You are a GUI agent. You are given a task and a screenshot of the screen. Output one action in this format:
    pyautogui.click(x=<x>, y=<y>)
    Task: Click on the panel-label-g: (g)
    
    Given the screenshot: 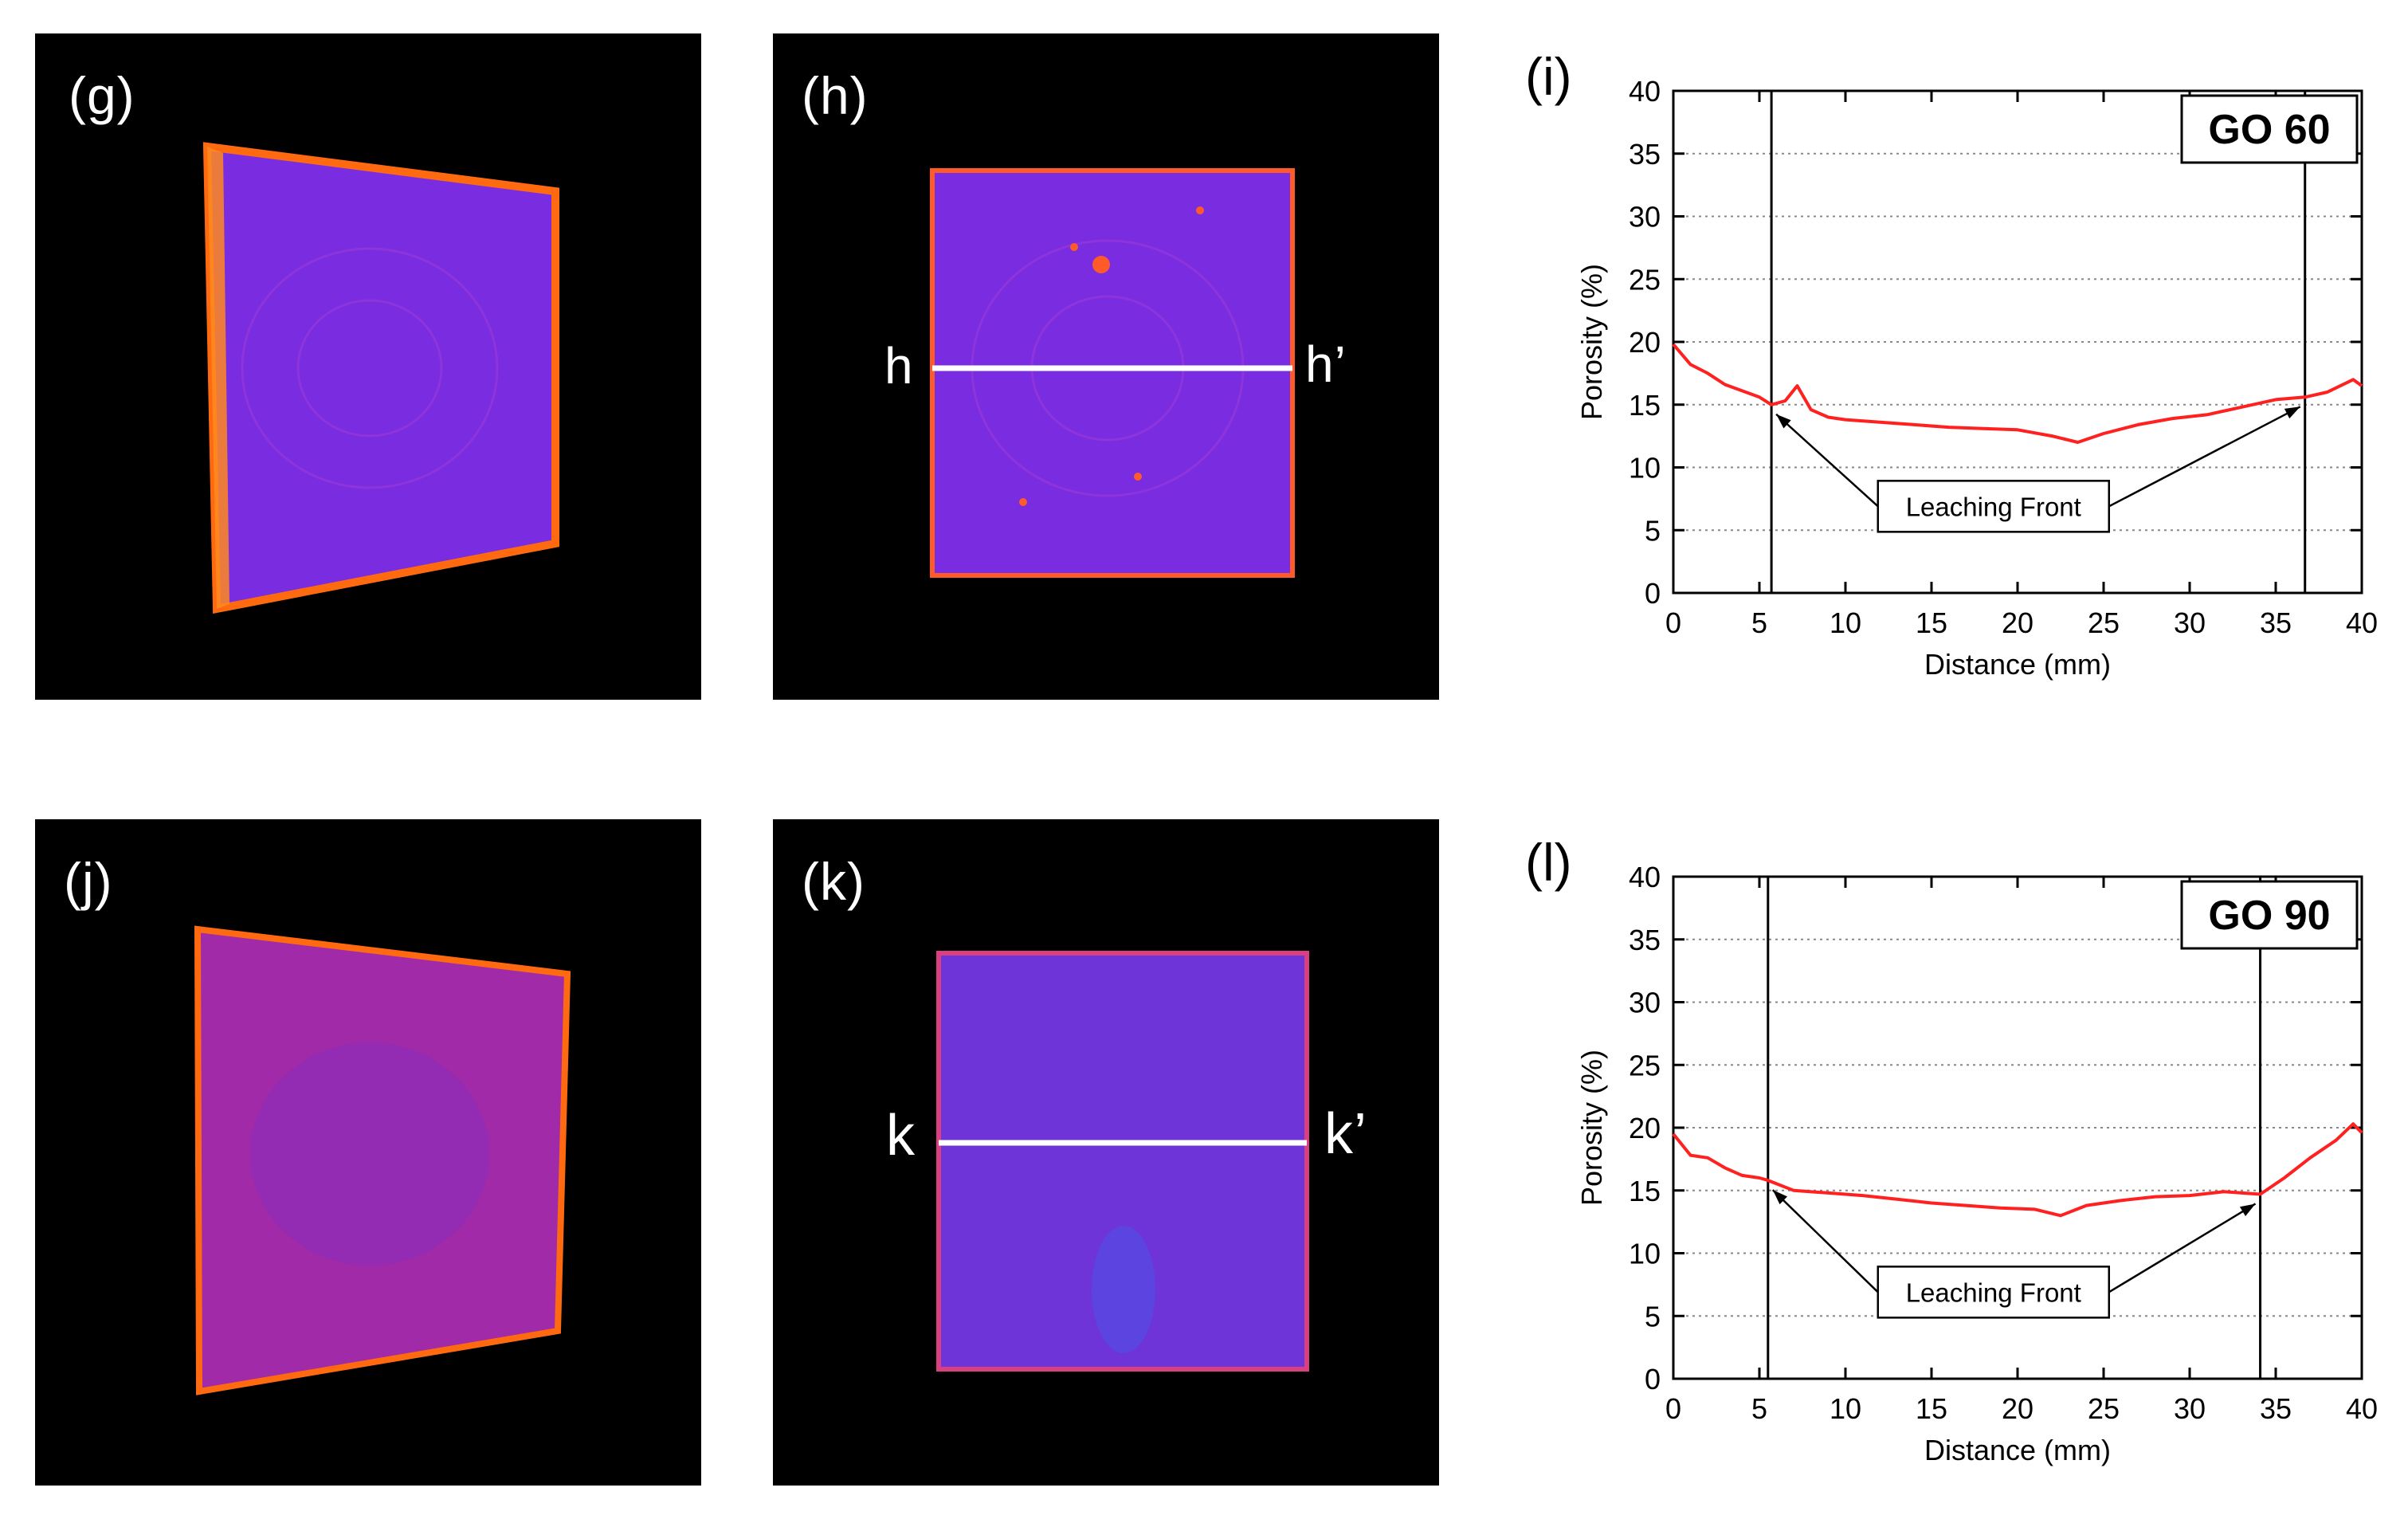 What is the action you would take?
    pyautogui.click(x=102, y=95)
    